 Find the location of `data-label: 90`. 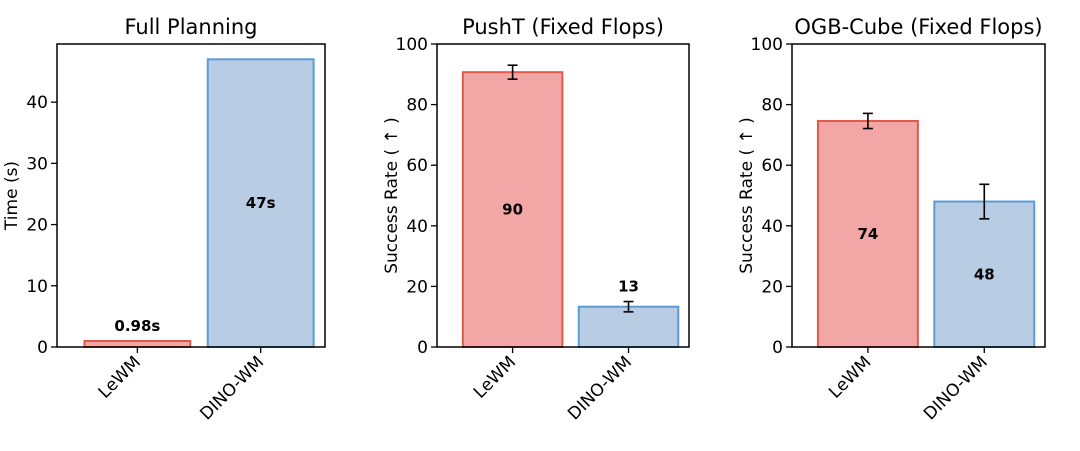

data-label: 90 is located at coordinates (512, 210).